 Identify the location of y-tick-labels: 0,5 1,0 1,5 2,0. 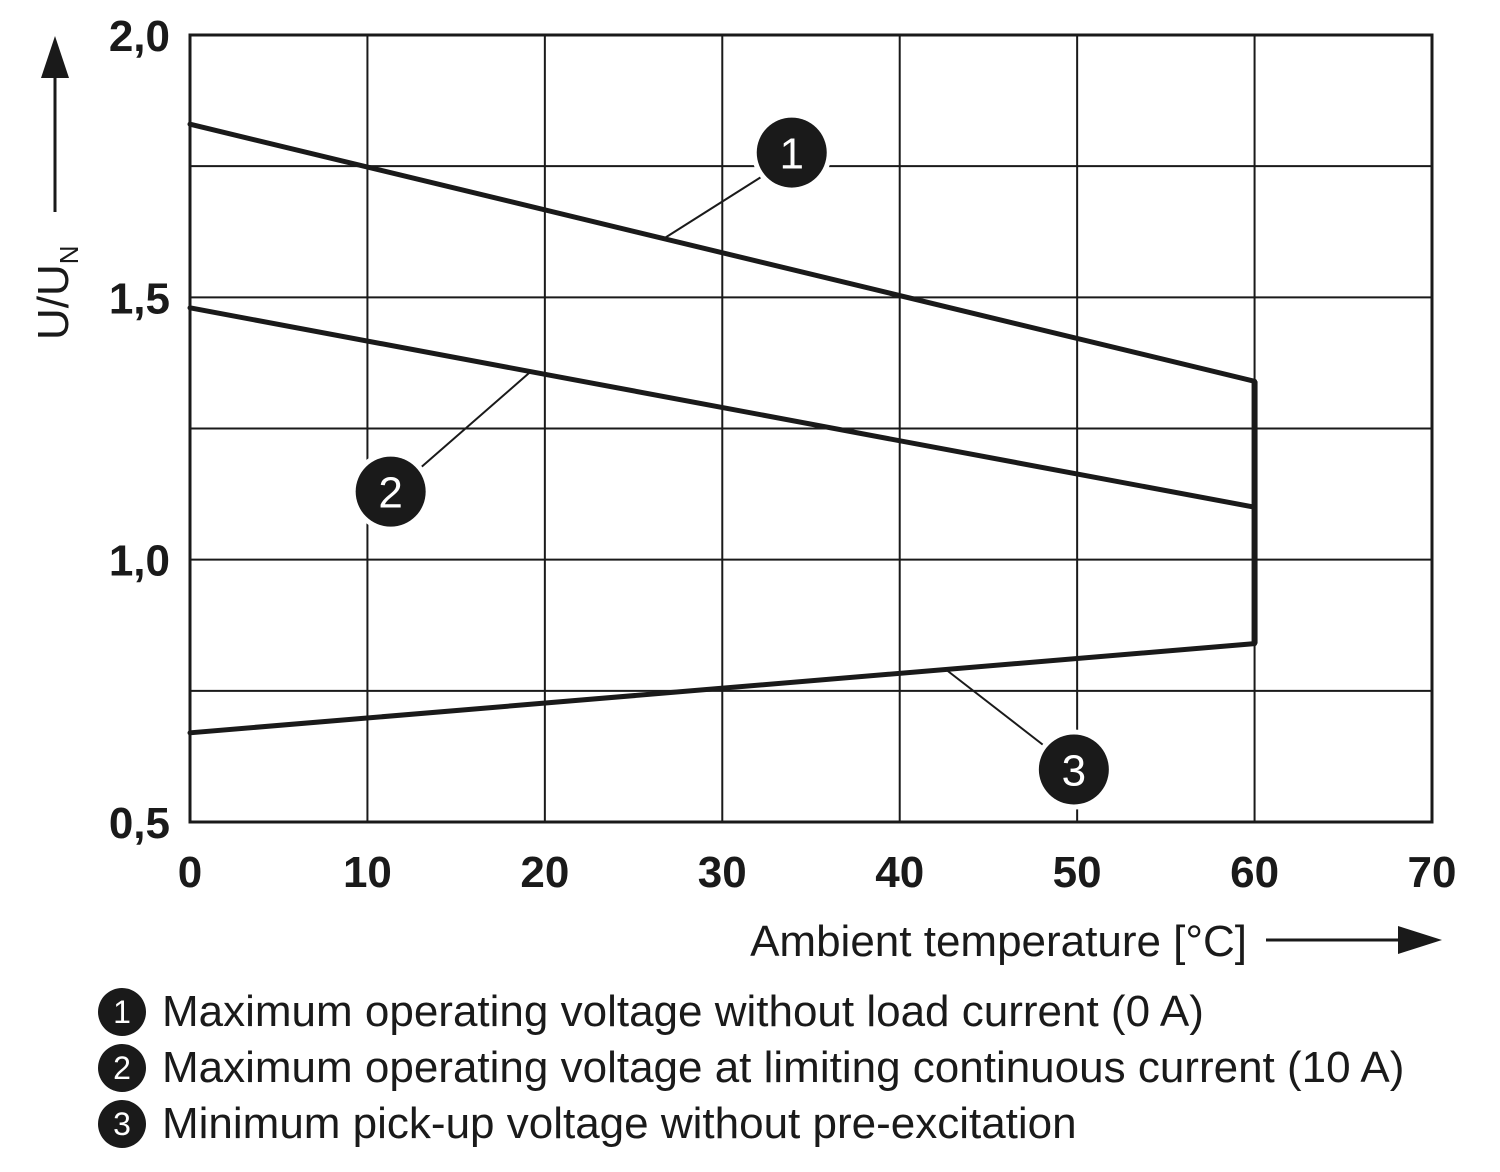
(139, 430).